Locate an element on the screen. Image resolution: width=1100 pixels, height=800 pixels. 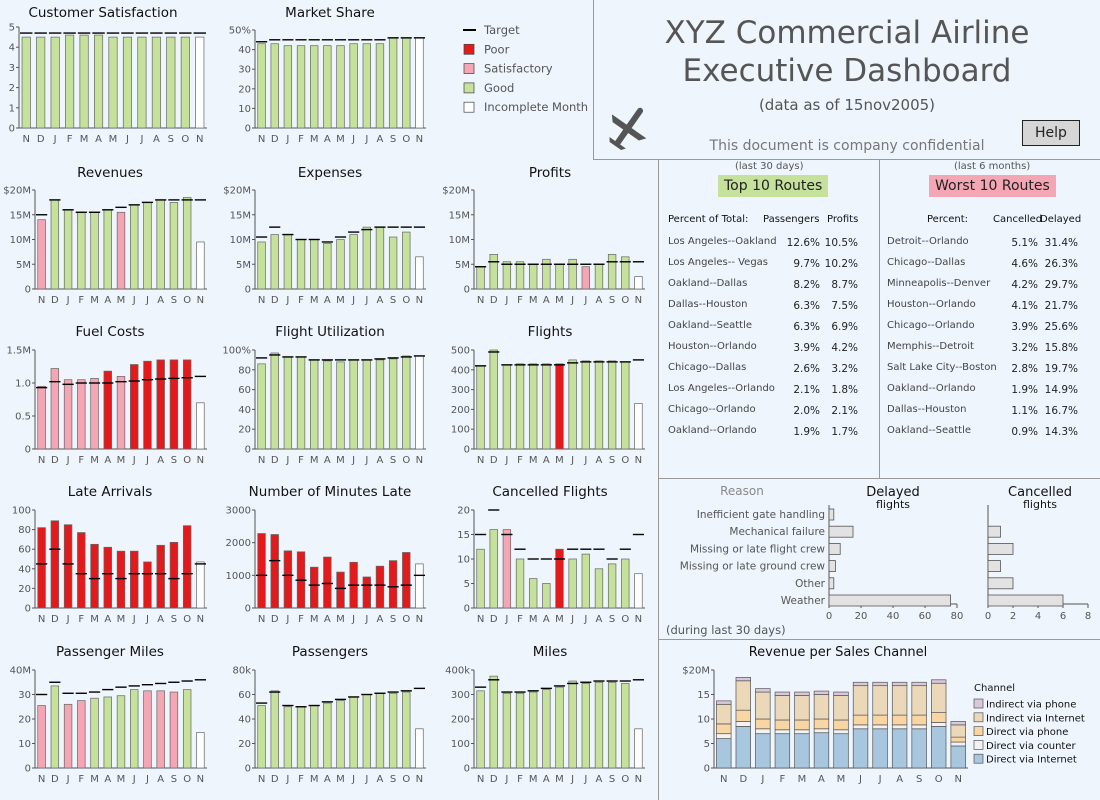
top-routes-row-route-name: Houston--Orlando is located at coordinates (712, 346).